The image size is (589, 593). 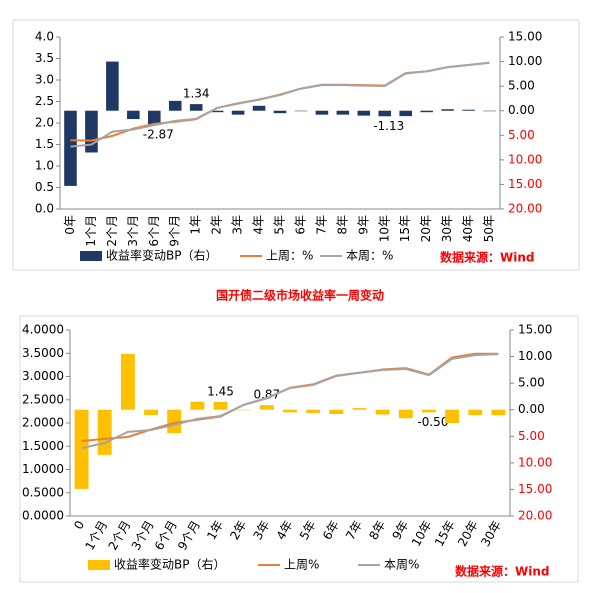 I want to click on y-tick-label: 1.0000, so click(x=43, y=469).